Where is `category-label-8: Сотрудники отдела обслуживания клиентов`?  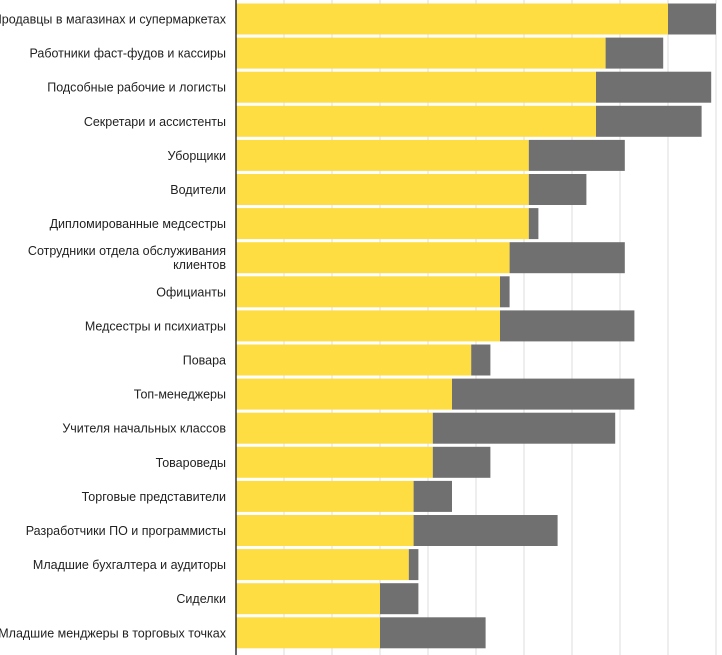 category-label-8: Сотрудники отдела обслуживания клиентов is located at coordinates (127, 258).